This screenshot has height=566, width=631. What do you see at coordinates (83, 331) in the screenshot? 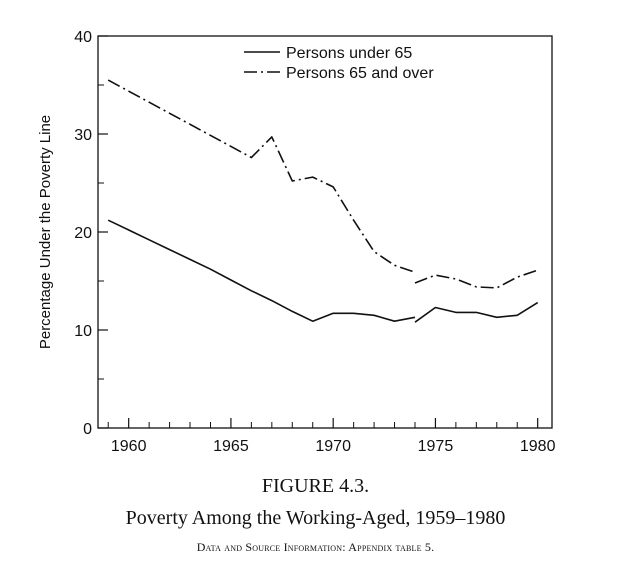
I see `y-tick-label: 10` at bounding box center [83, 331].